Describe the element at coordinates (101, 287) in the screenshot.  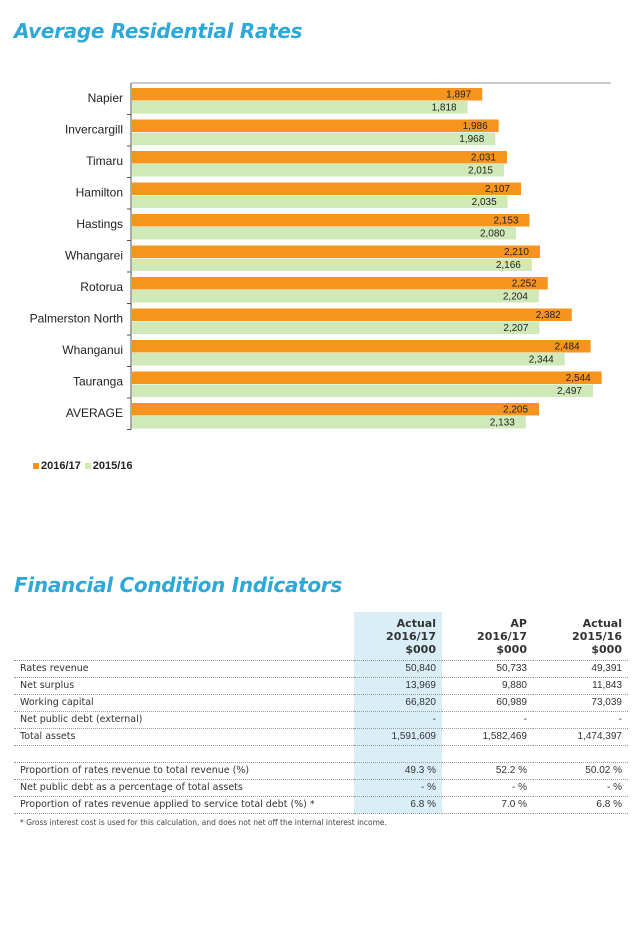
I see `category-label: Rotorua` at that location.